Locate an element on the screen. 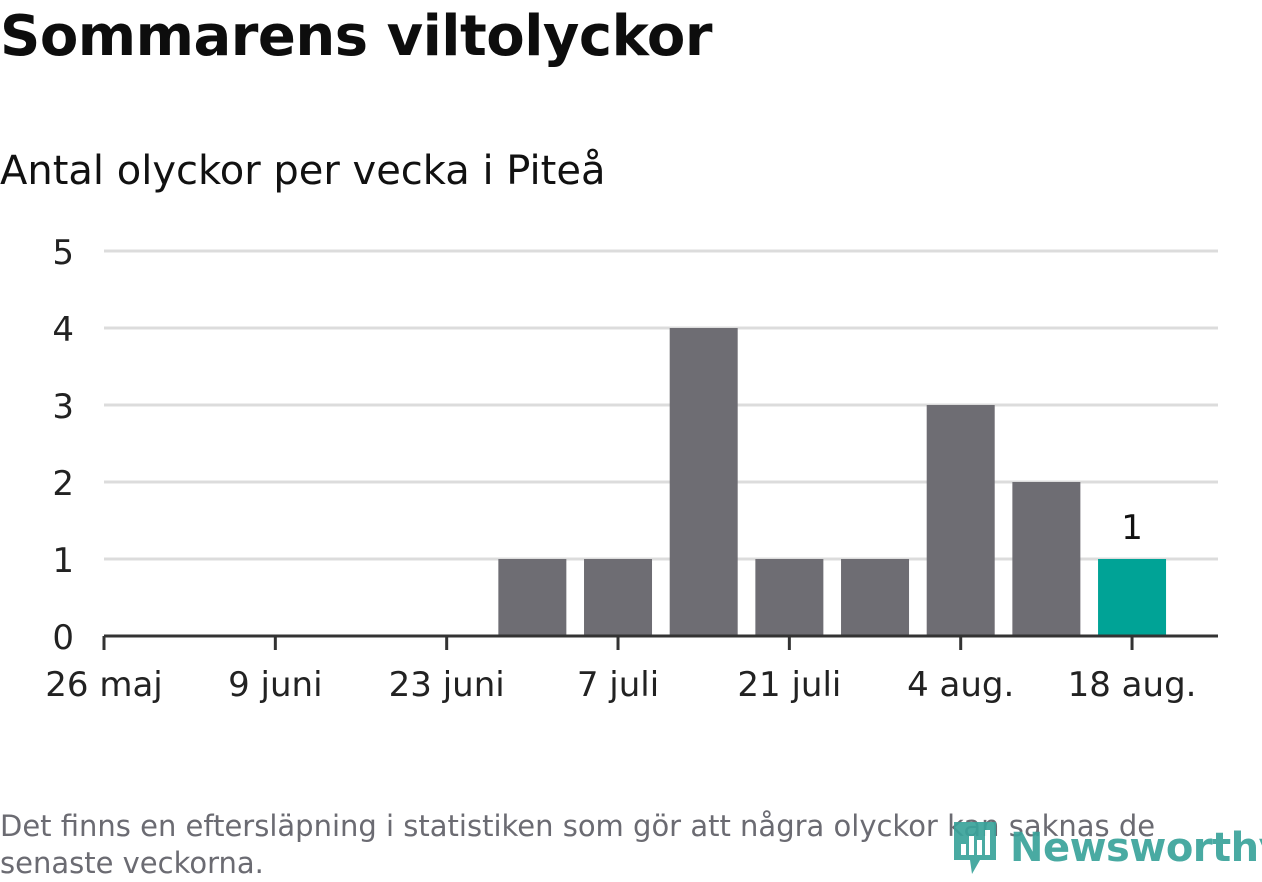 This screenshot has width=1262, height=882. chart-title: Sommarens viltolyckor is located at coordinates (356, 36).